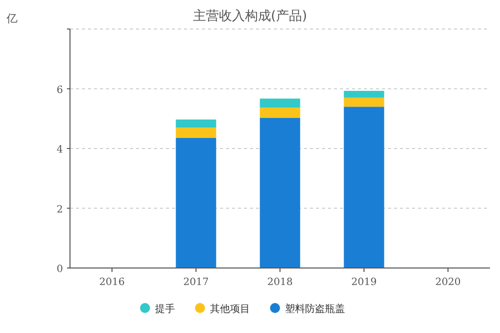 The height and width of the screenshot is (333, 500). I want to click on y-tick-label: 2, so click(59, 210).